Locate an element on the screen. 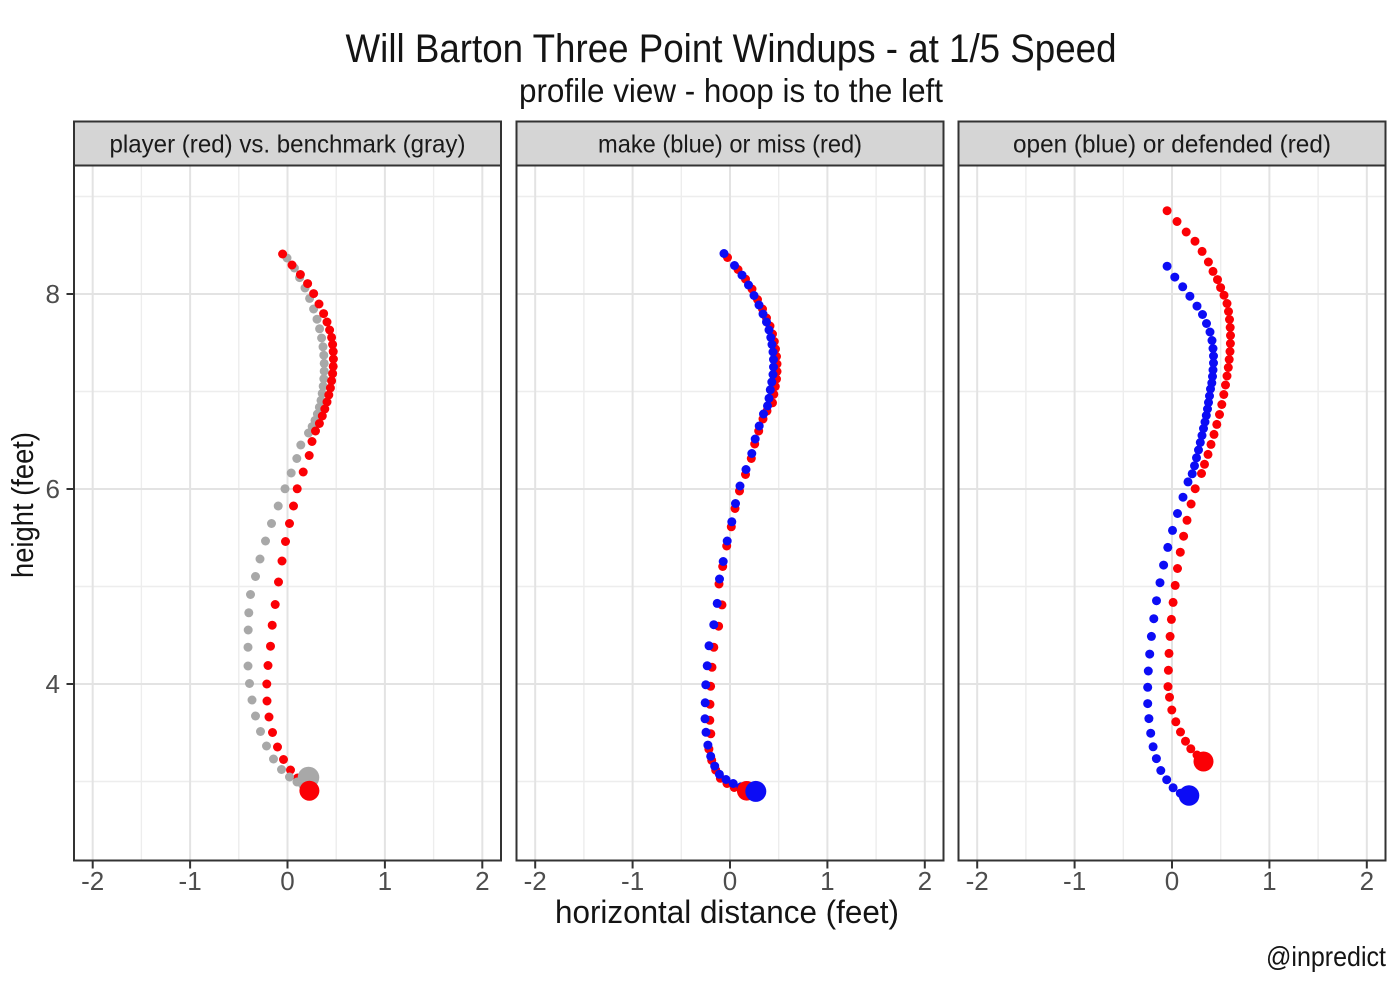 The height and width of the screenshot is (1000, 1400). svg-text: horizontal distance (feet) is located at coordinates (727, 912).